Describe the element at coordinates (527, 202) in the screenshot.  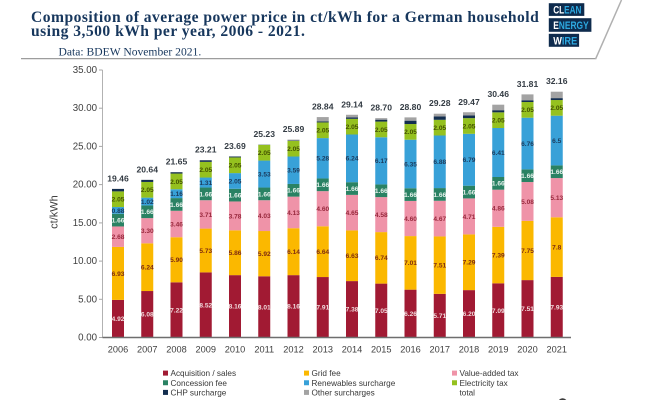
I see `svg-text: 5.08` at that location.